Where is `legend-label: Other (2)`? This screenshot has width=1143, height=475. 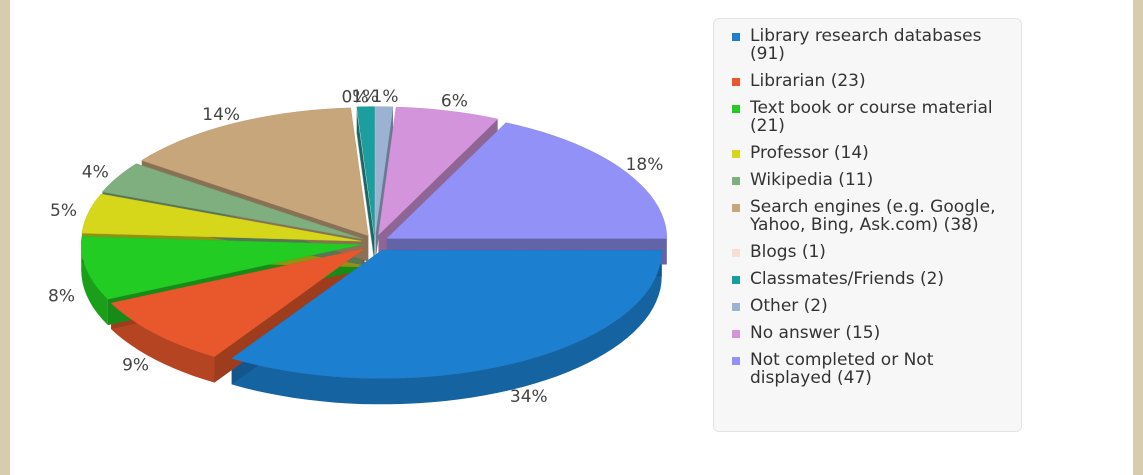 legend-label: Other (2) is located at coordinates (789, 306).